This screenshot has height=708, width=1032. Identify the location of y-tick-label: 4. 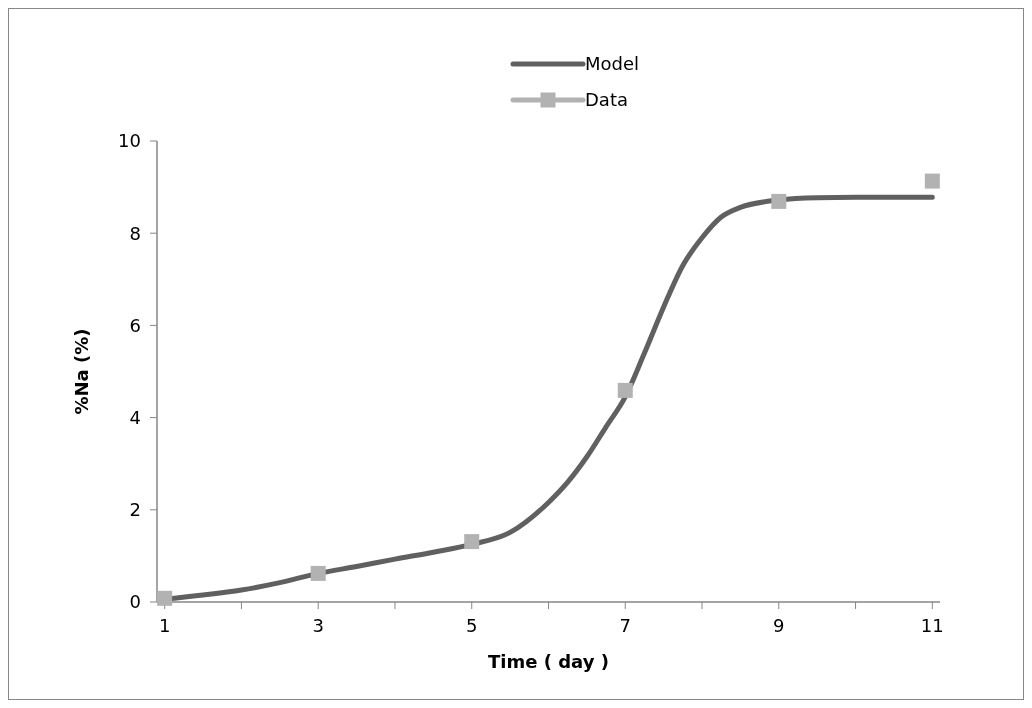
(135, 417).